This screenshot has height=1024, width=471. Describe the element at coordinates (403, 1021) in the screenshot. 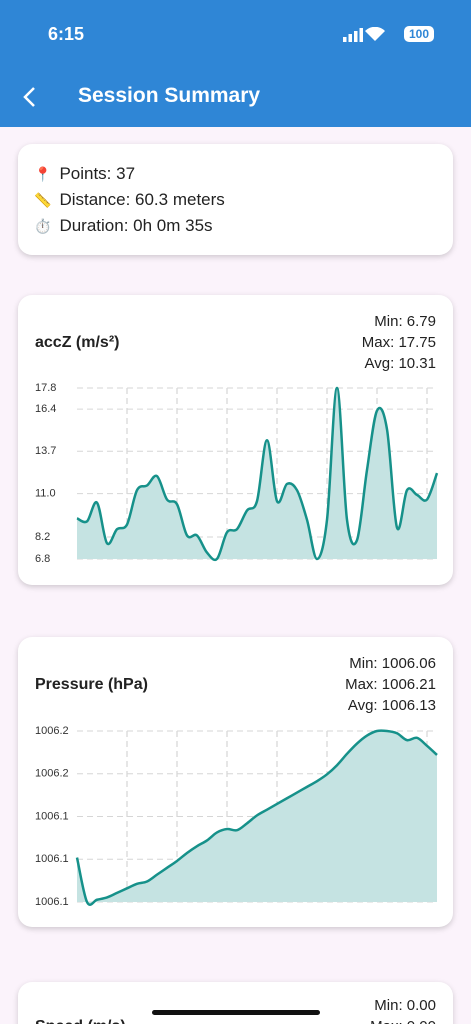

I see `stat: Max: 0.00` at that location.